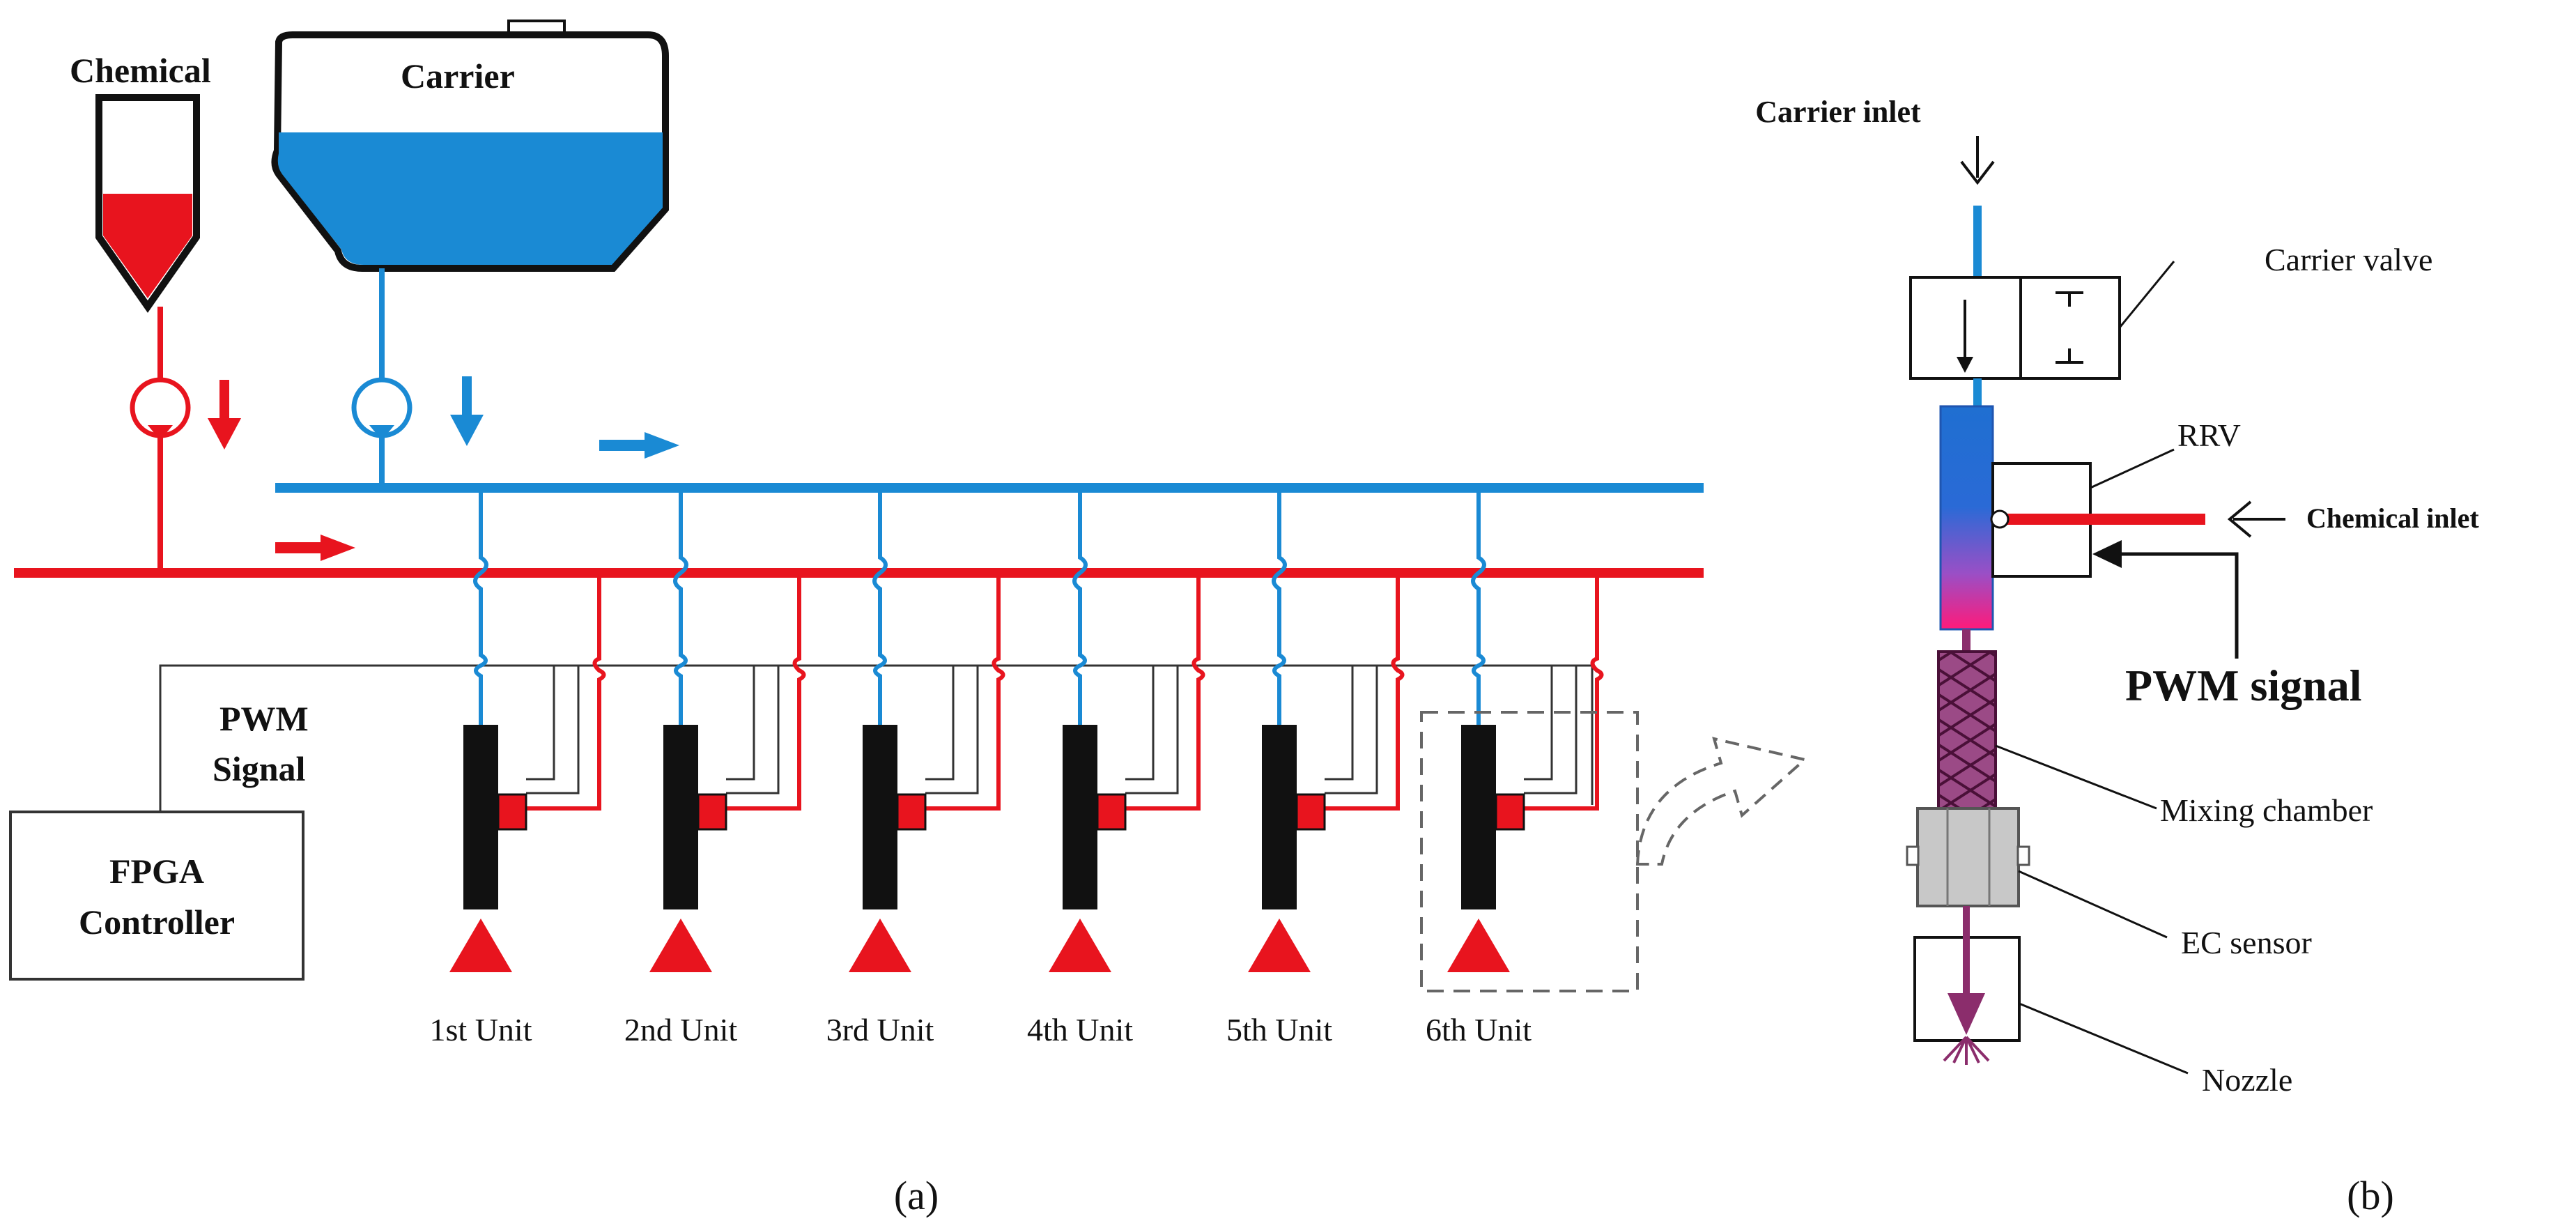  Describe the element at coordinates (1967, 985) in the screenshot. I see `nozzle` at that location.